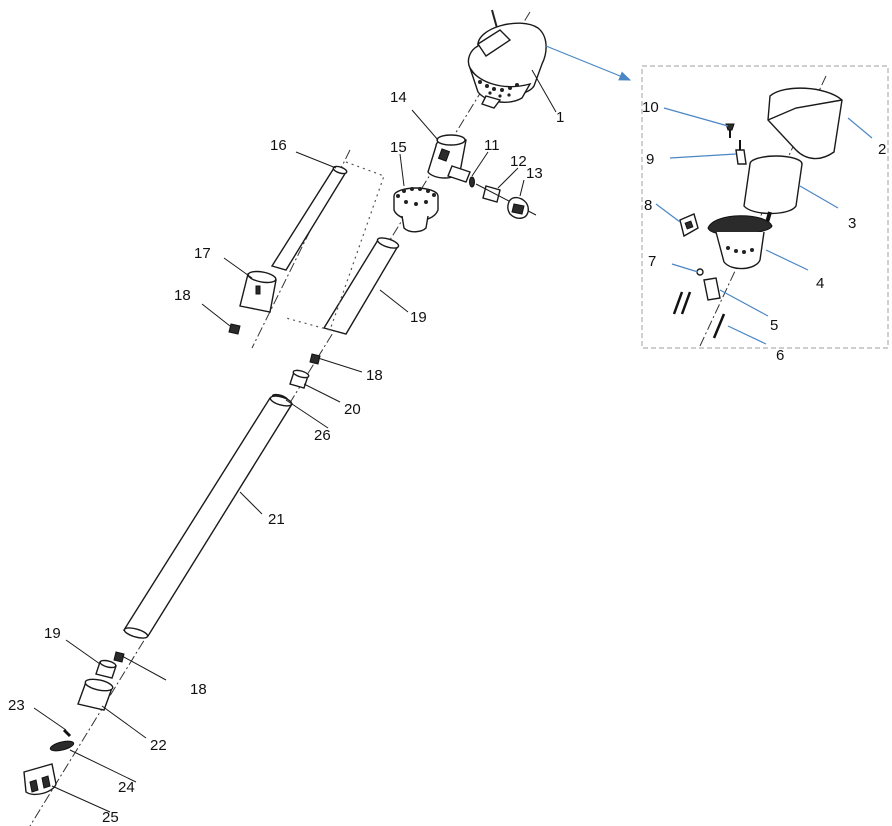 This screenshot has height=826, width=892. What do you see at coordinates (719, 326) in the screenshot?
I see `part-6-long-bolt` at bounding box center [719, 326].